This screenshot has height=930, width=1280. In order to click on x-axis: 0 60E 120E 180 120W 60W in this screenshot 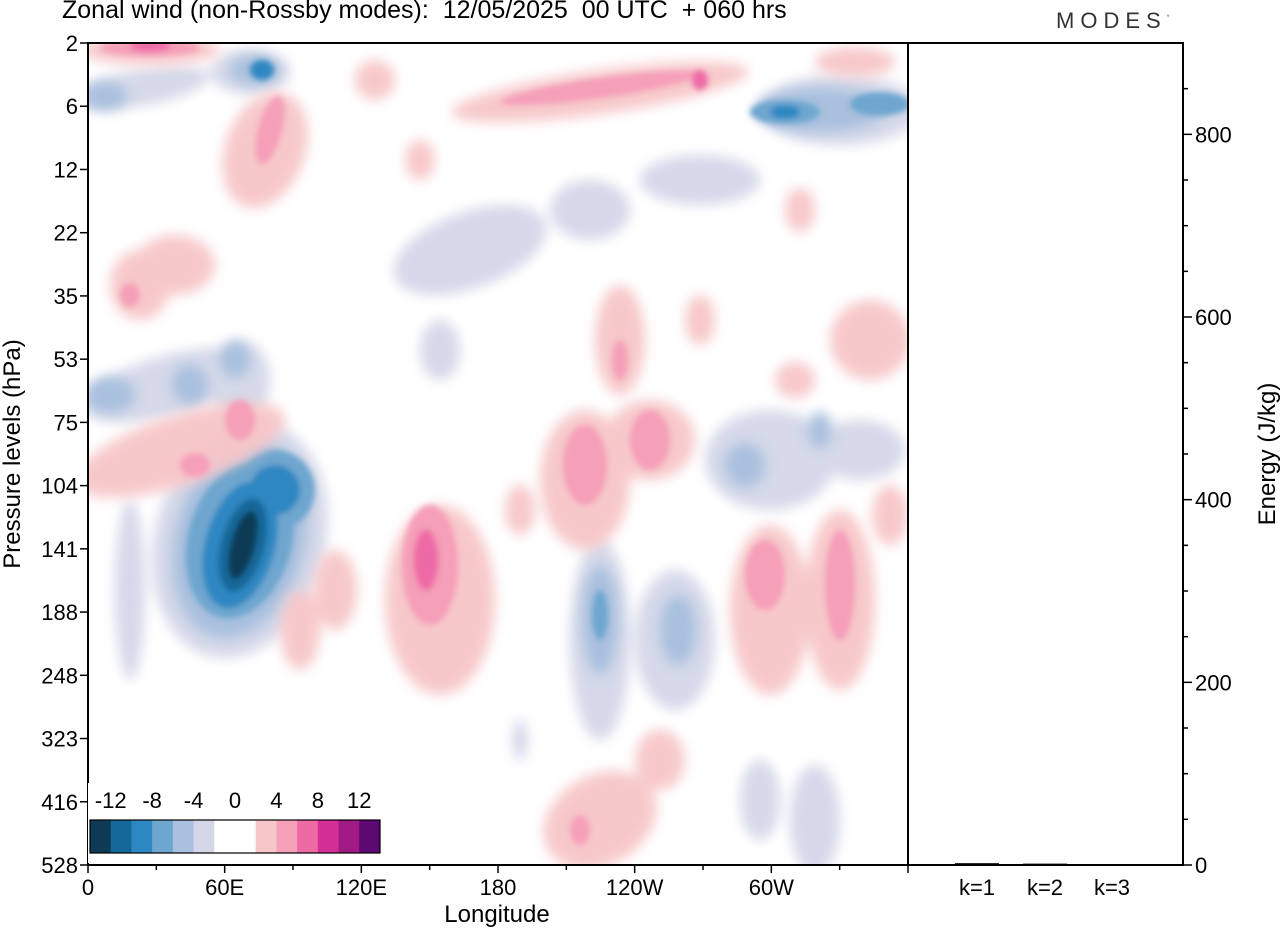, I will do `click(495, 882)`.